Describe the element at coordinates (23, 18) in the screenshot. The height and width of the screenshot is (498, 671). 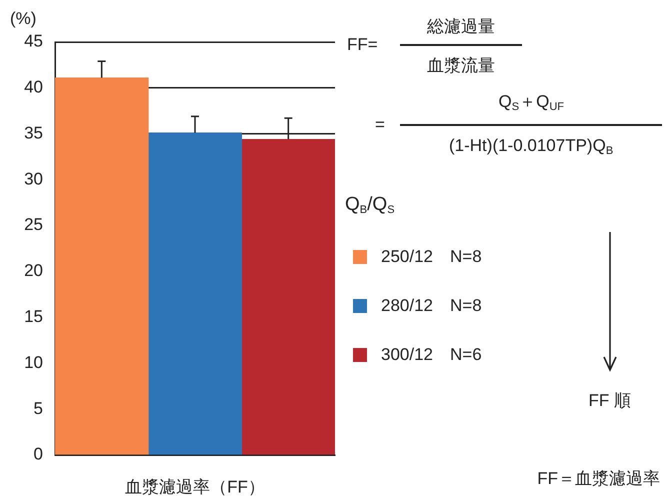
I see `y-axis-title: (%)` at that location.